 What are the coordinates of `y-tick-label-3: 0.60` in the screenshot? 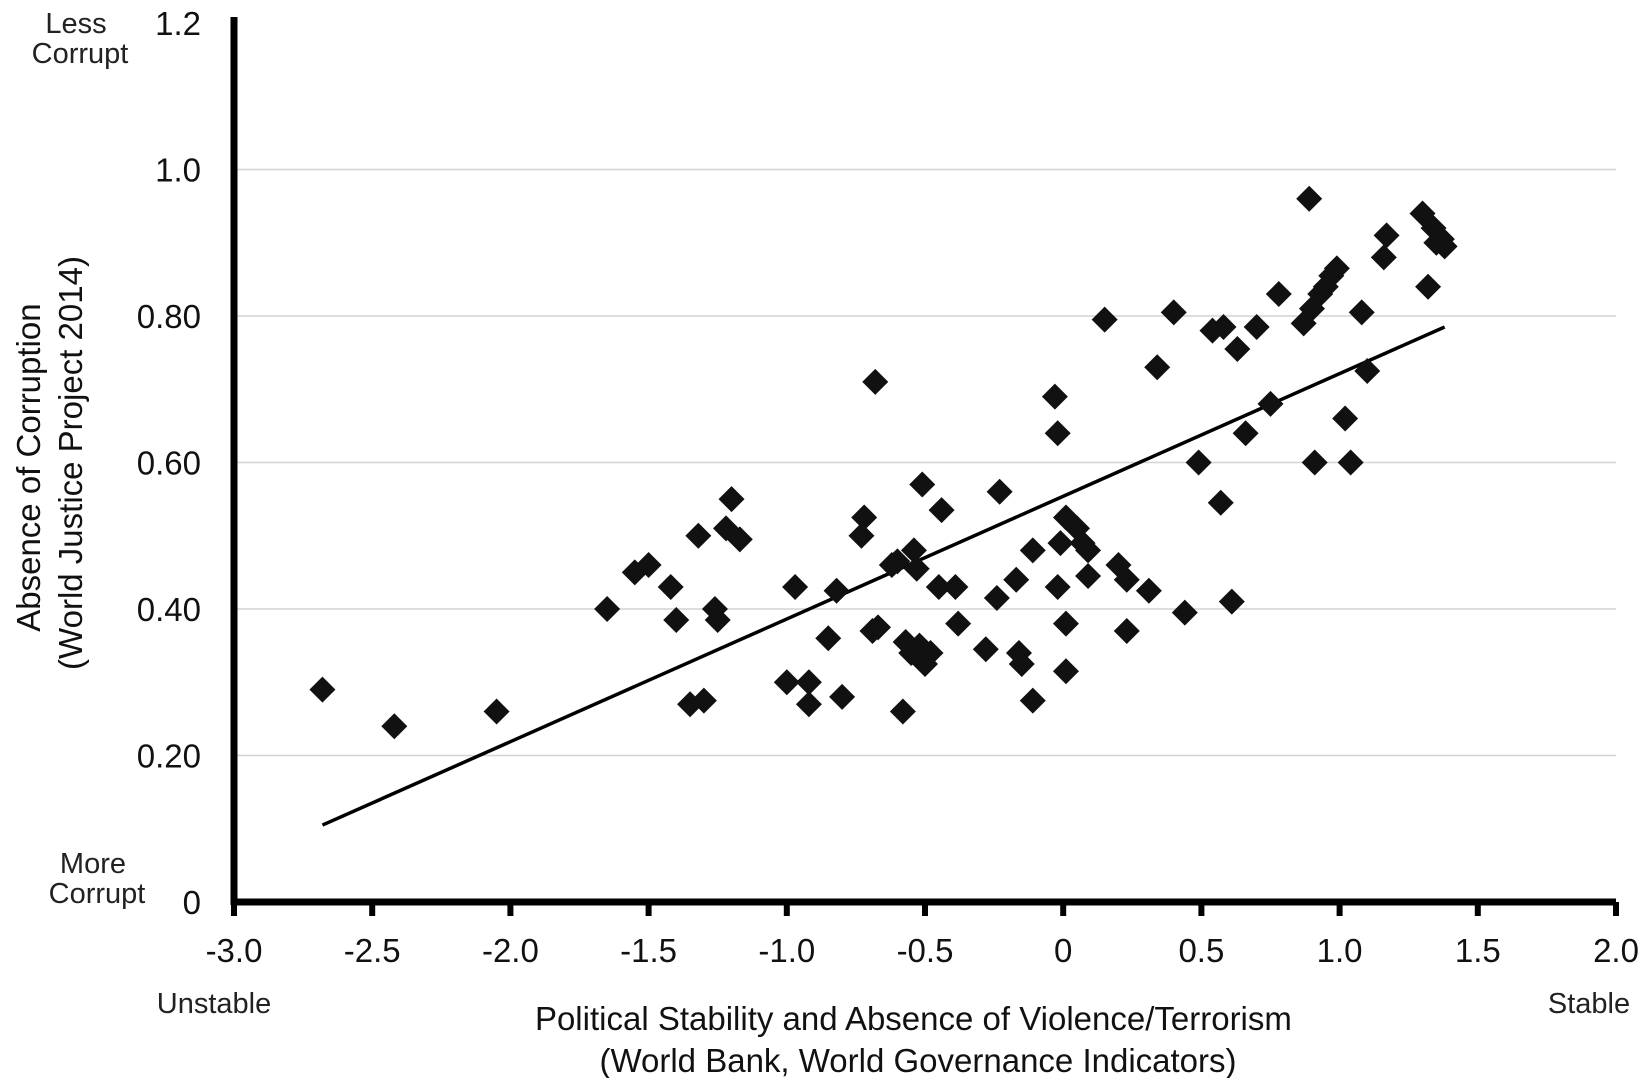 It's located at (169, 463).